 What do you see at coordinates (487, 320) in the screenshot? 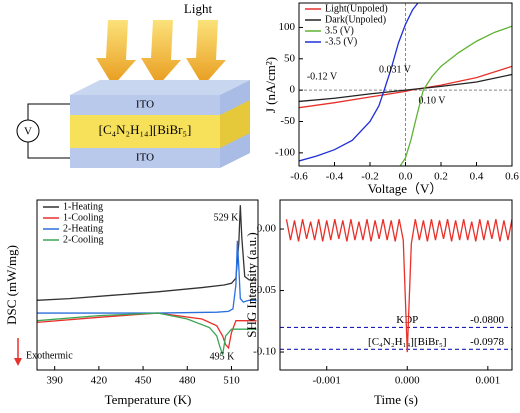
I see `reference-value: -0.0800` at bounding box center [487, 320].